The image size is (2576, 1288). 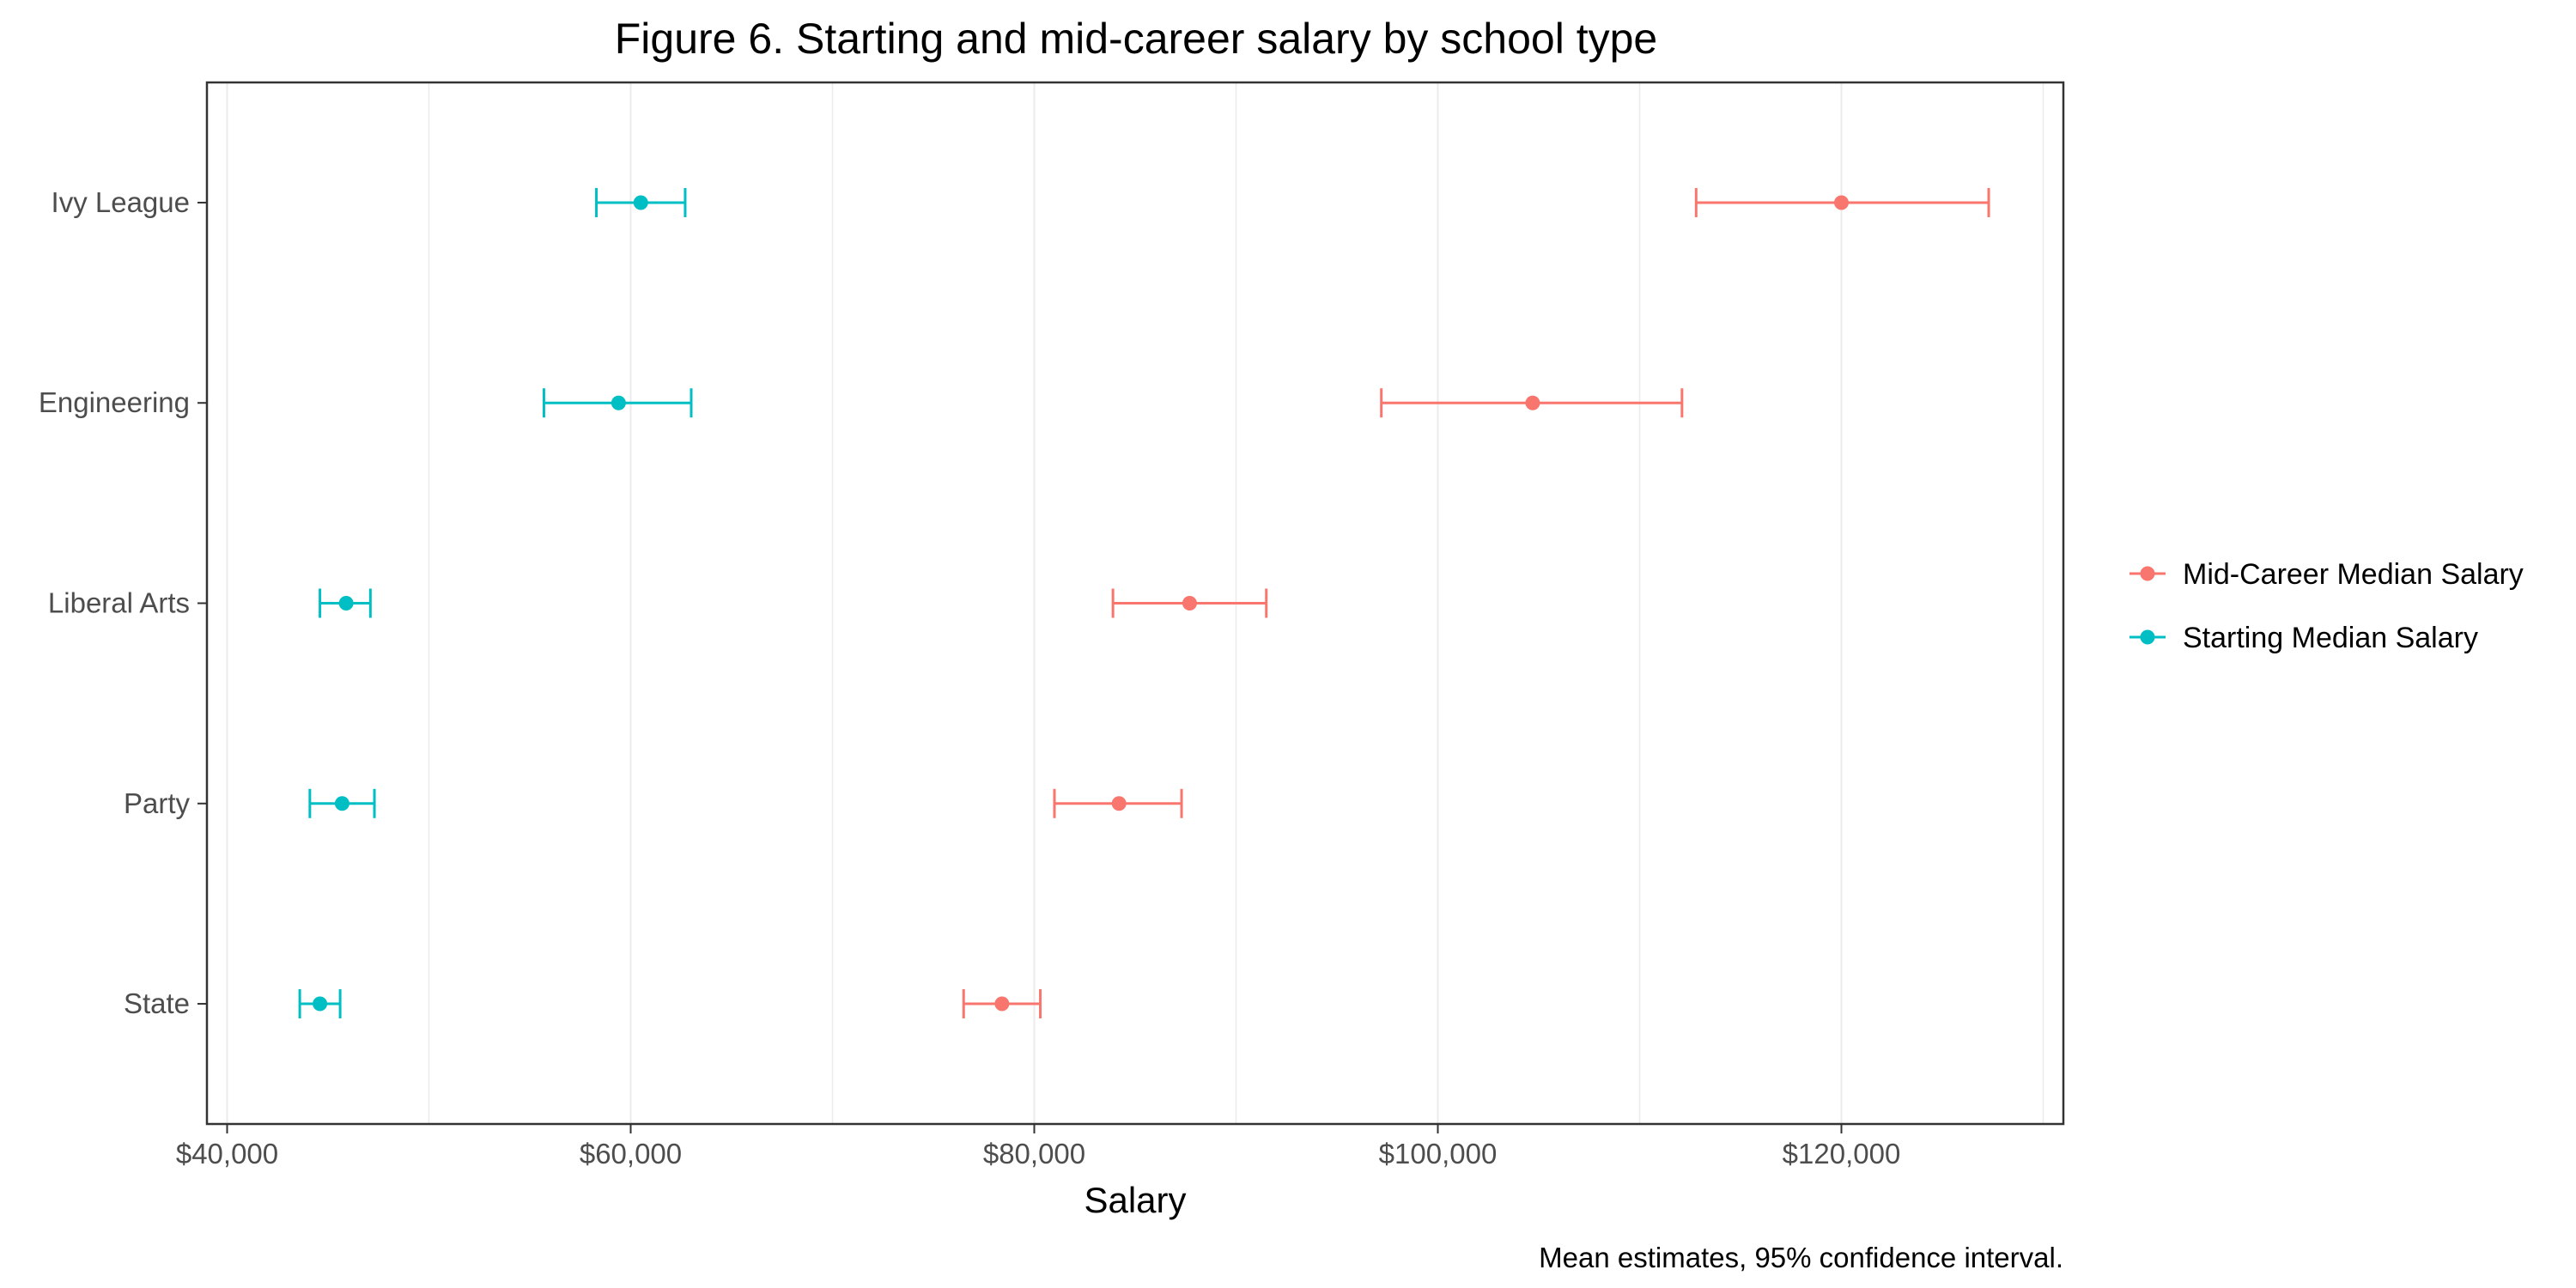 What do you see at coordinates (1842, 1154) in the screenshot?
I see `x-tick-label: $120,000` at bounding box center [1842, 1154].